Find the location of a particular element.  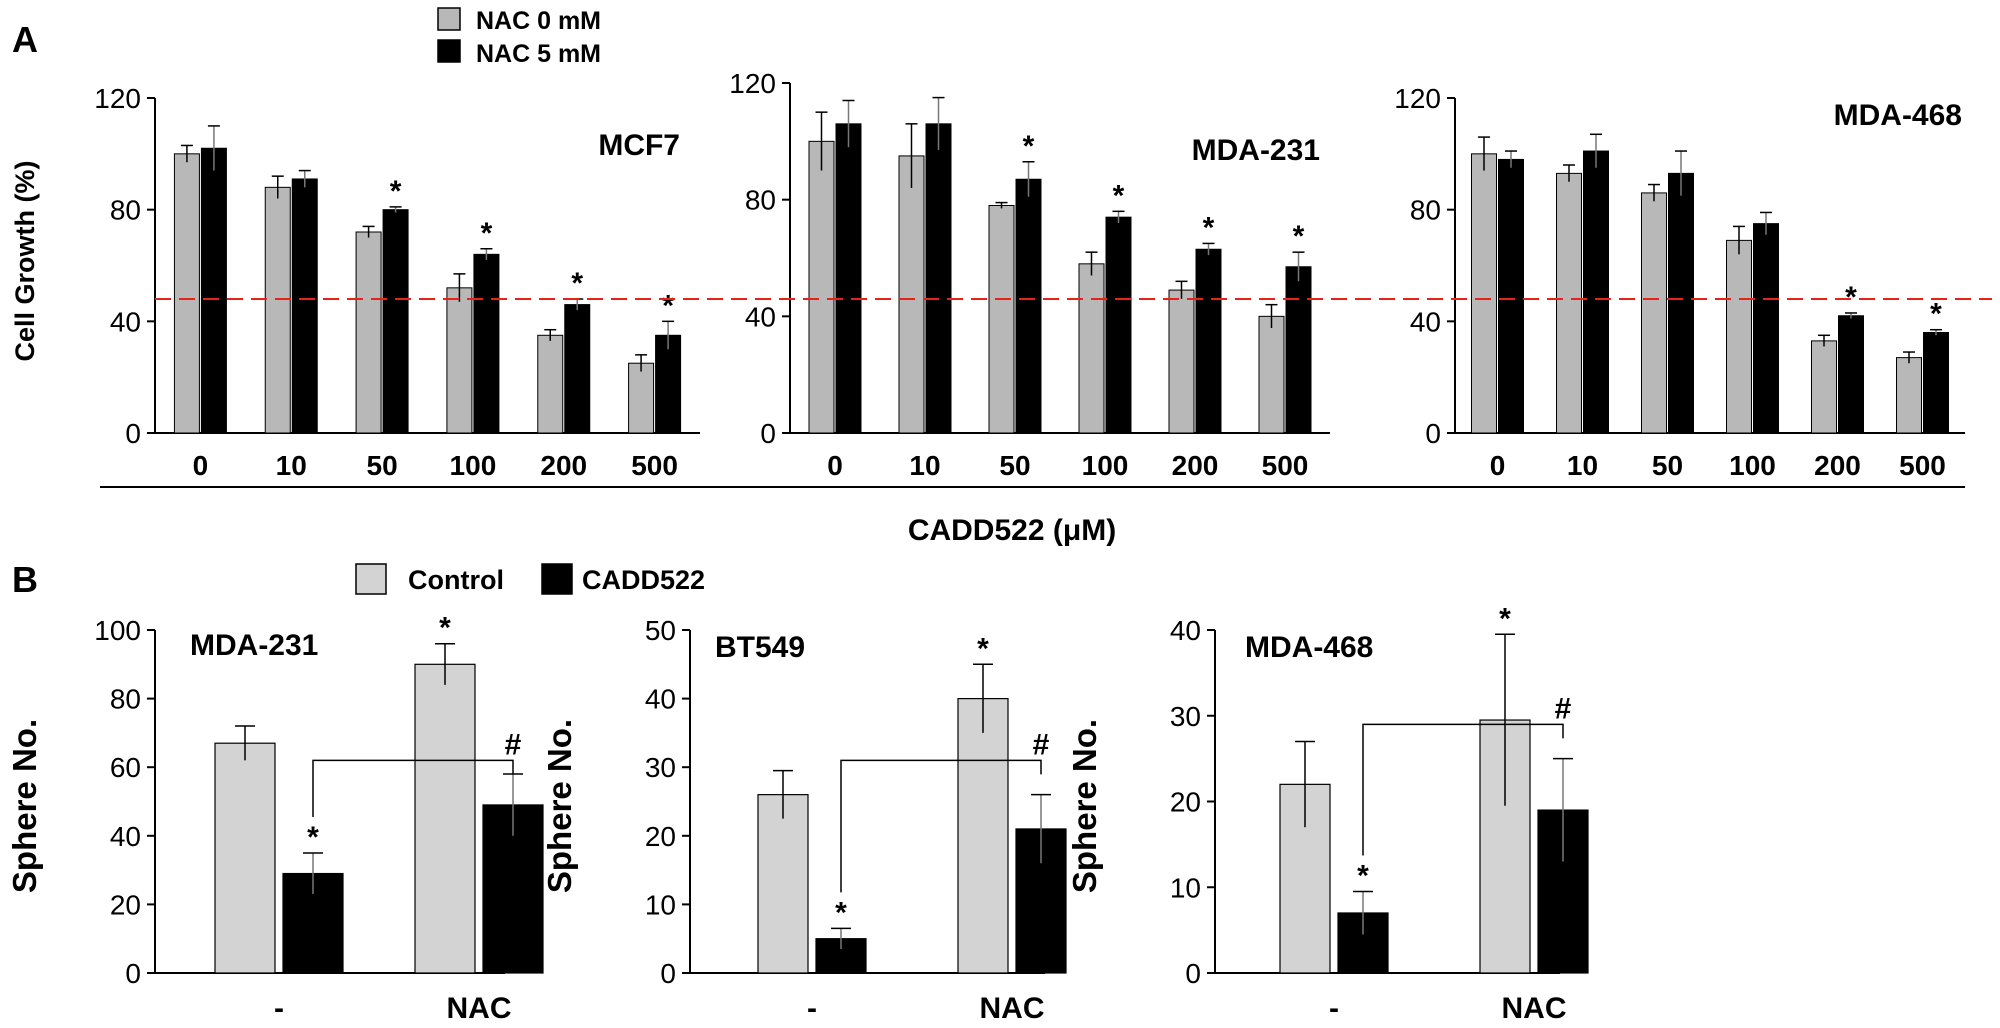

y-tick-label: 10 is located at coordinates (1185, 887).